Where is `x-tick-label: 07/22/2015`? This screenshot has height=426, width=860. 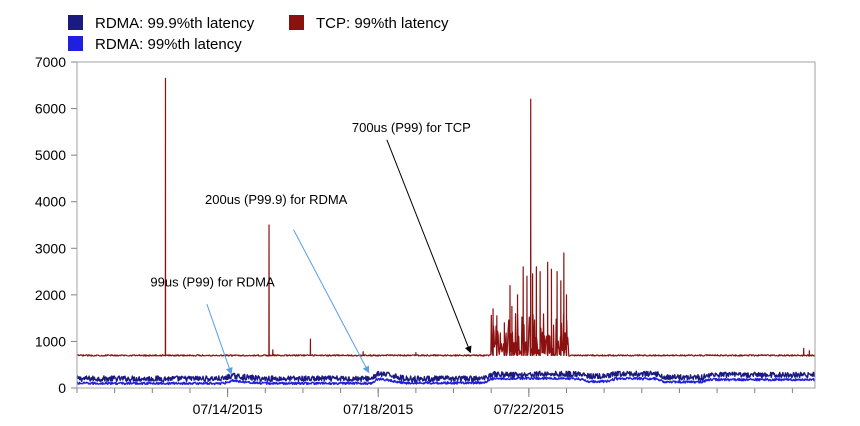
x-tick-label: 07/22/2015 is located at coordinates (529, 409).